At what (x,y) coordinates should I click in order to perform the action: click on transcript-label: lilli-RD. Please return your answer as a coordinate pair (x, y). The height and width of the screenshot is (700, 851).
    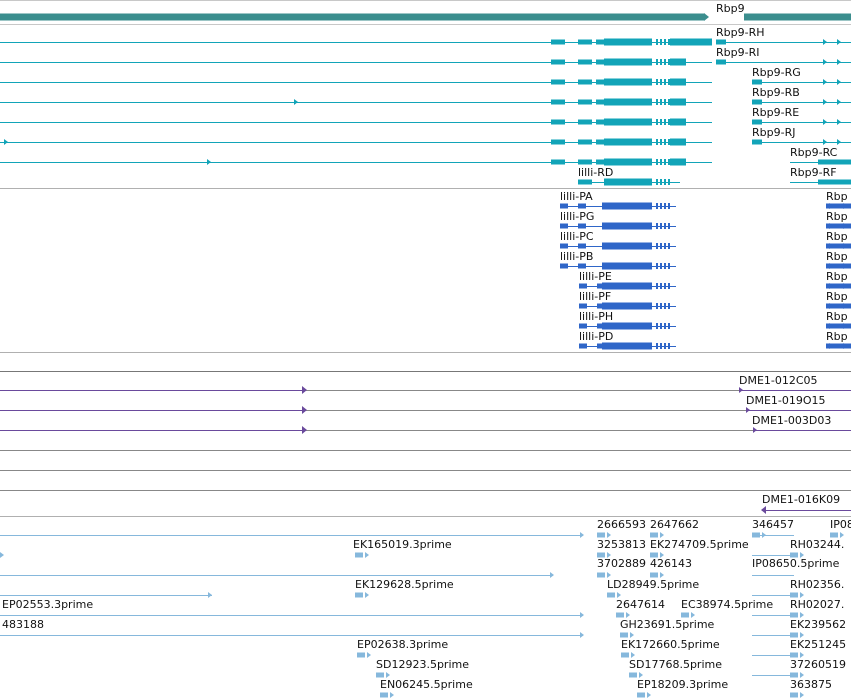
    Looking at the image, I should click on (596, 172).